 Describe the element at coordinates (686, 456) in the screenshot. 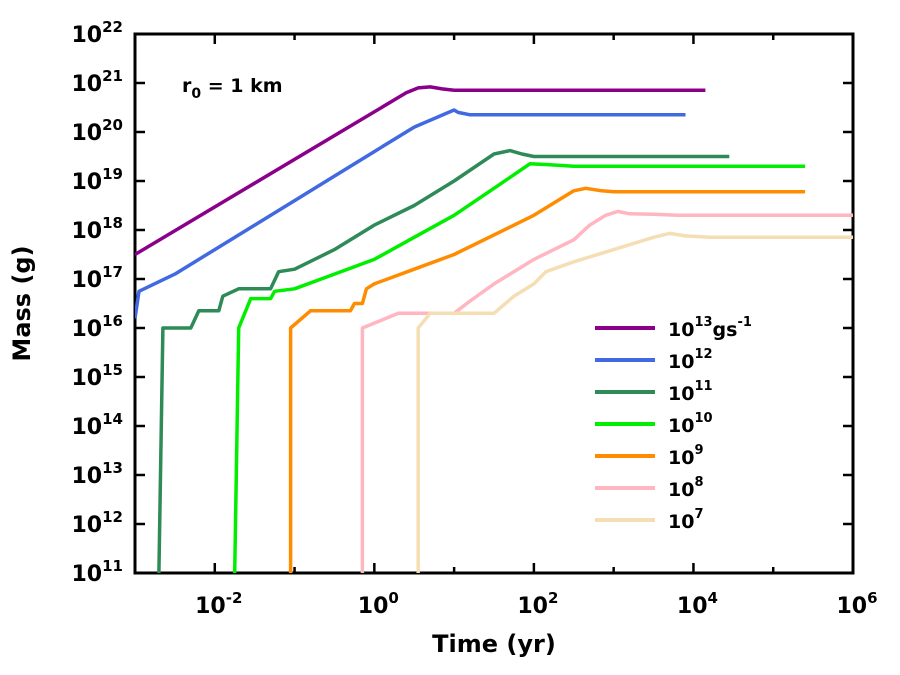

I see `legend-label-9: 109` at that location.